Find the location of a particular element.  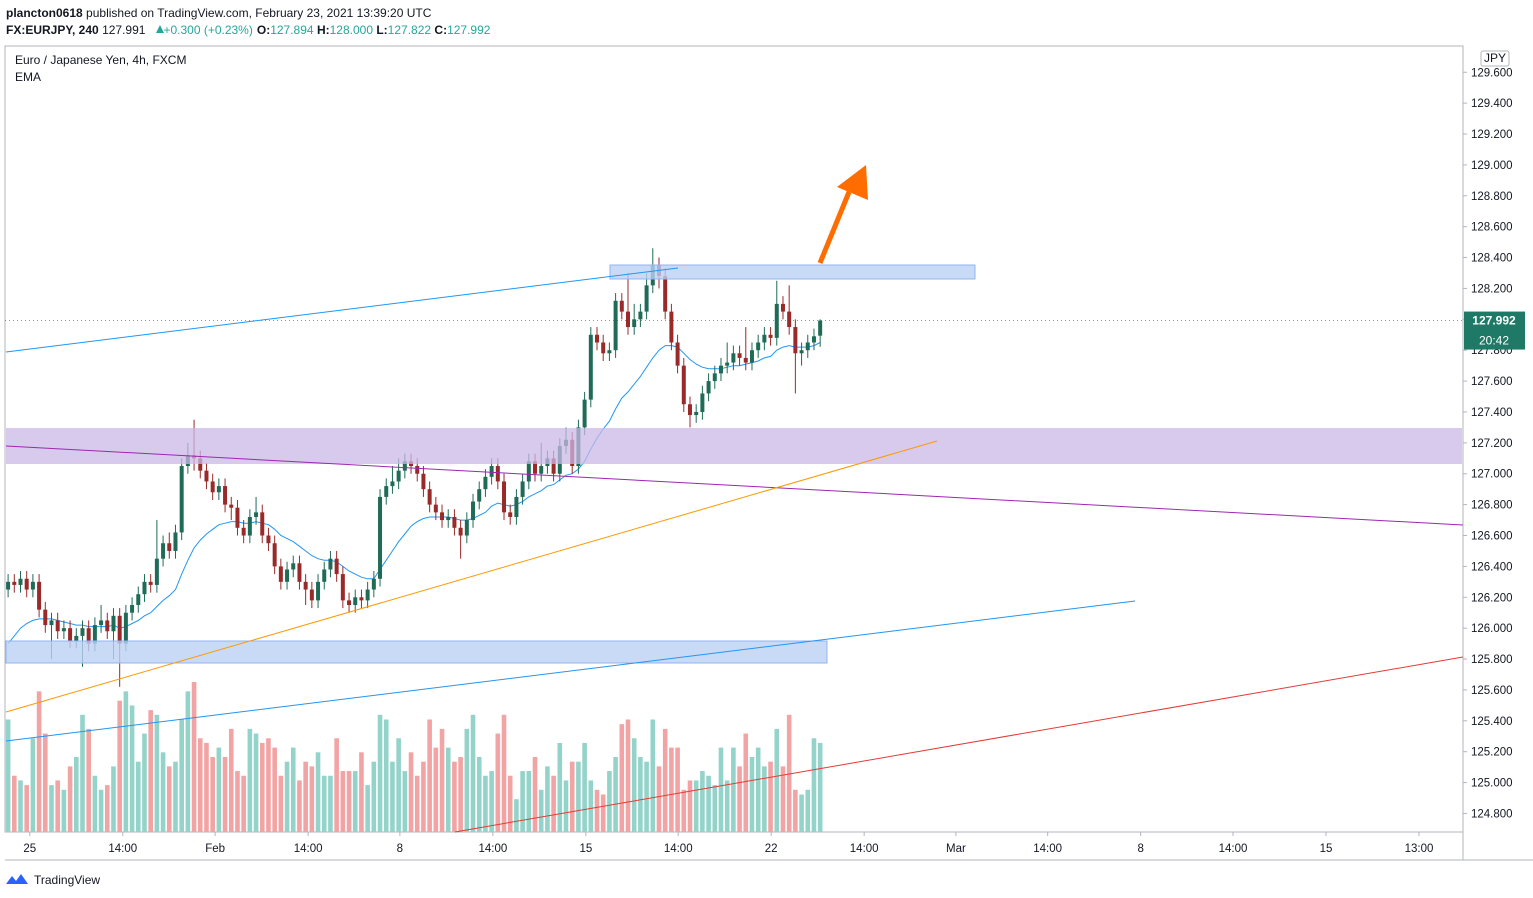

y-tick-label: 124.800 is located at coordinates (1492, 814).